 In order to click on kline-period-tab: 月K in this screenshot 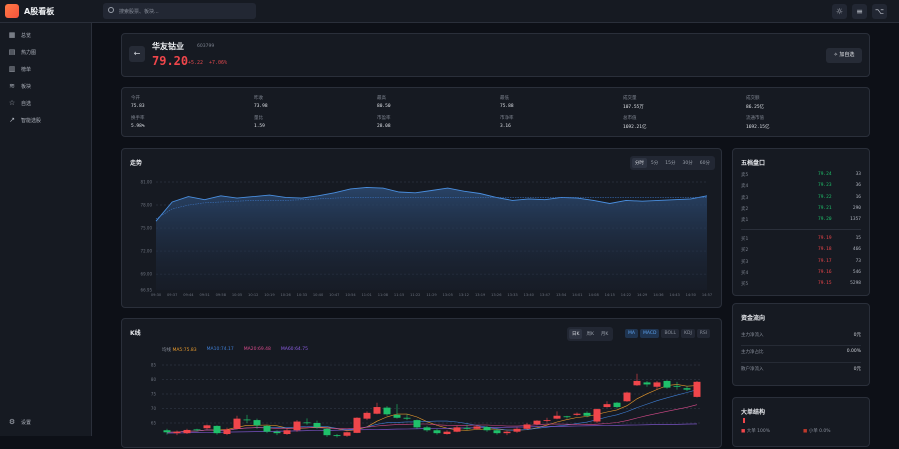, I will do `click(604, 334)`.